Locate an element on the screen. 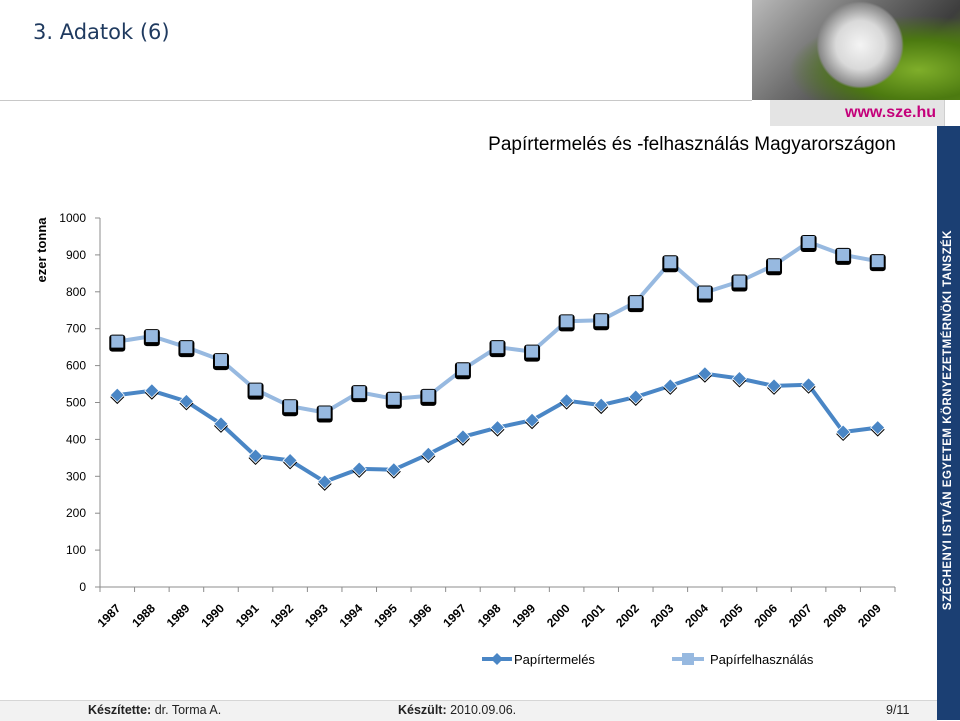 This screenshot has height=721, width=960. footer-page-number: 9/11 is located at coordinates (898, 710).